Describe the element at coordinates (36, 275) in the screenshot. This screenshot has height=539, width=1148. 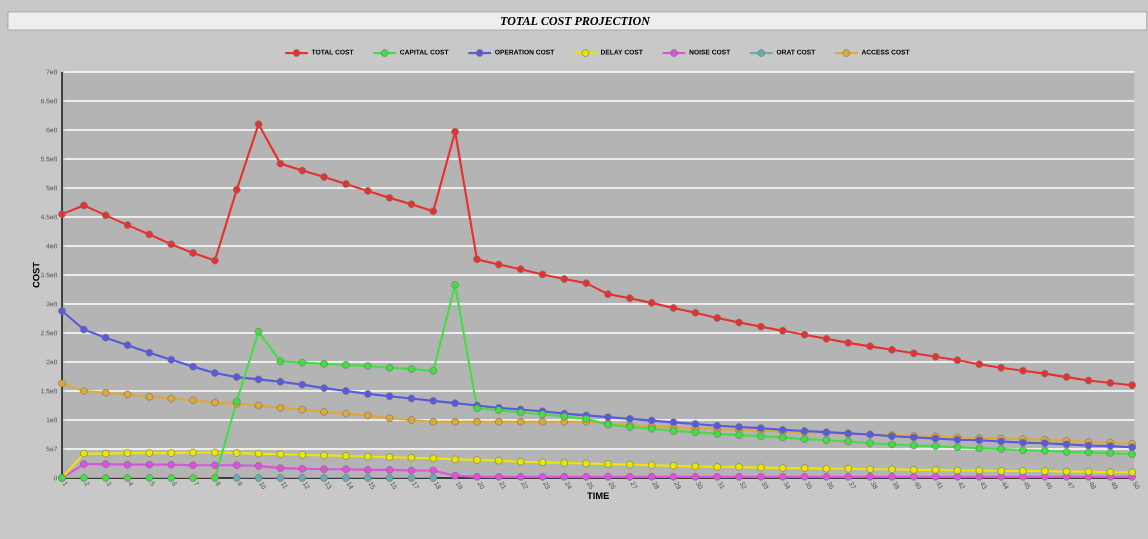
I see `y-axis-title: COST` at that location.